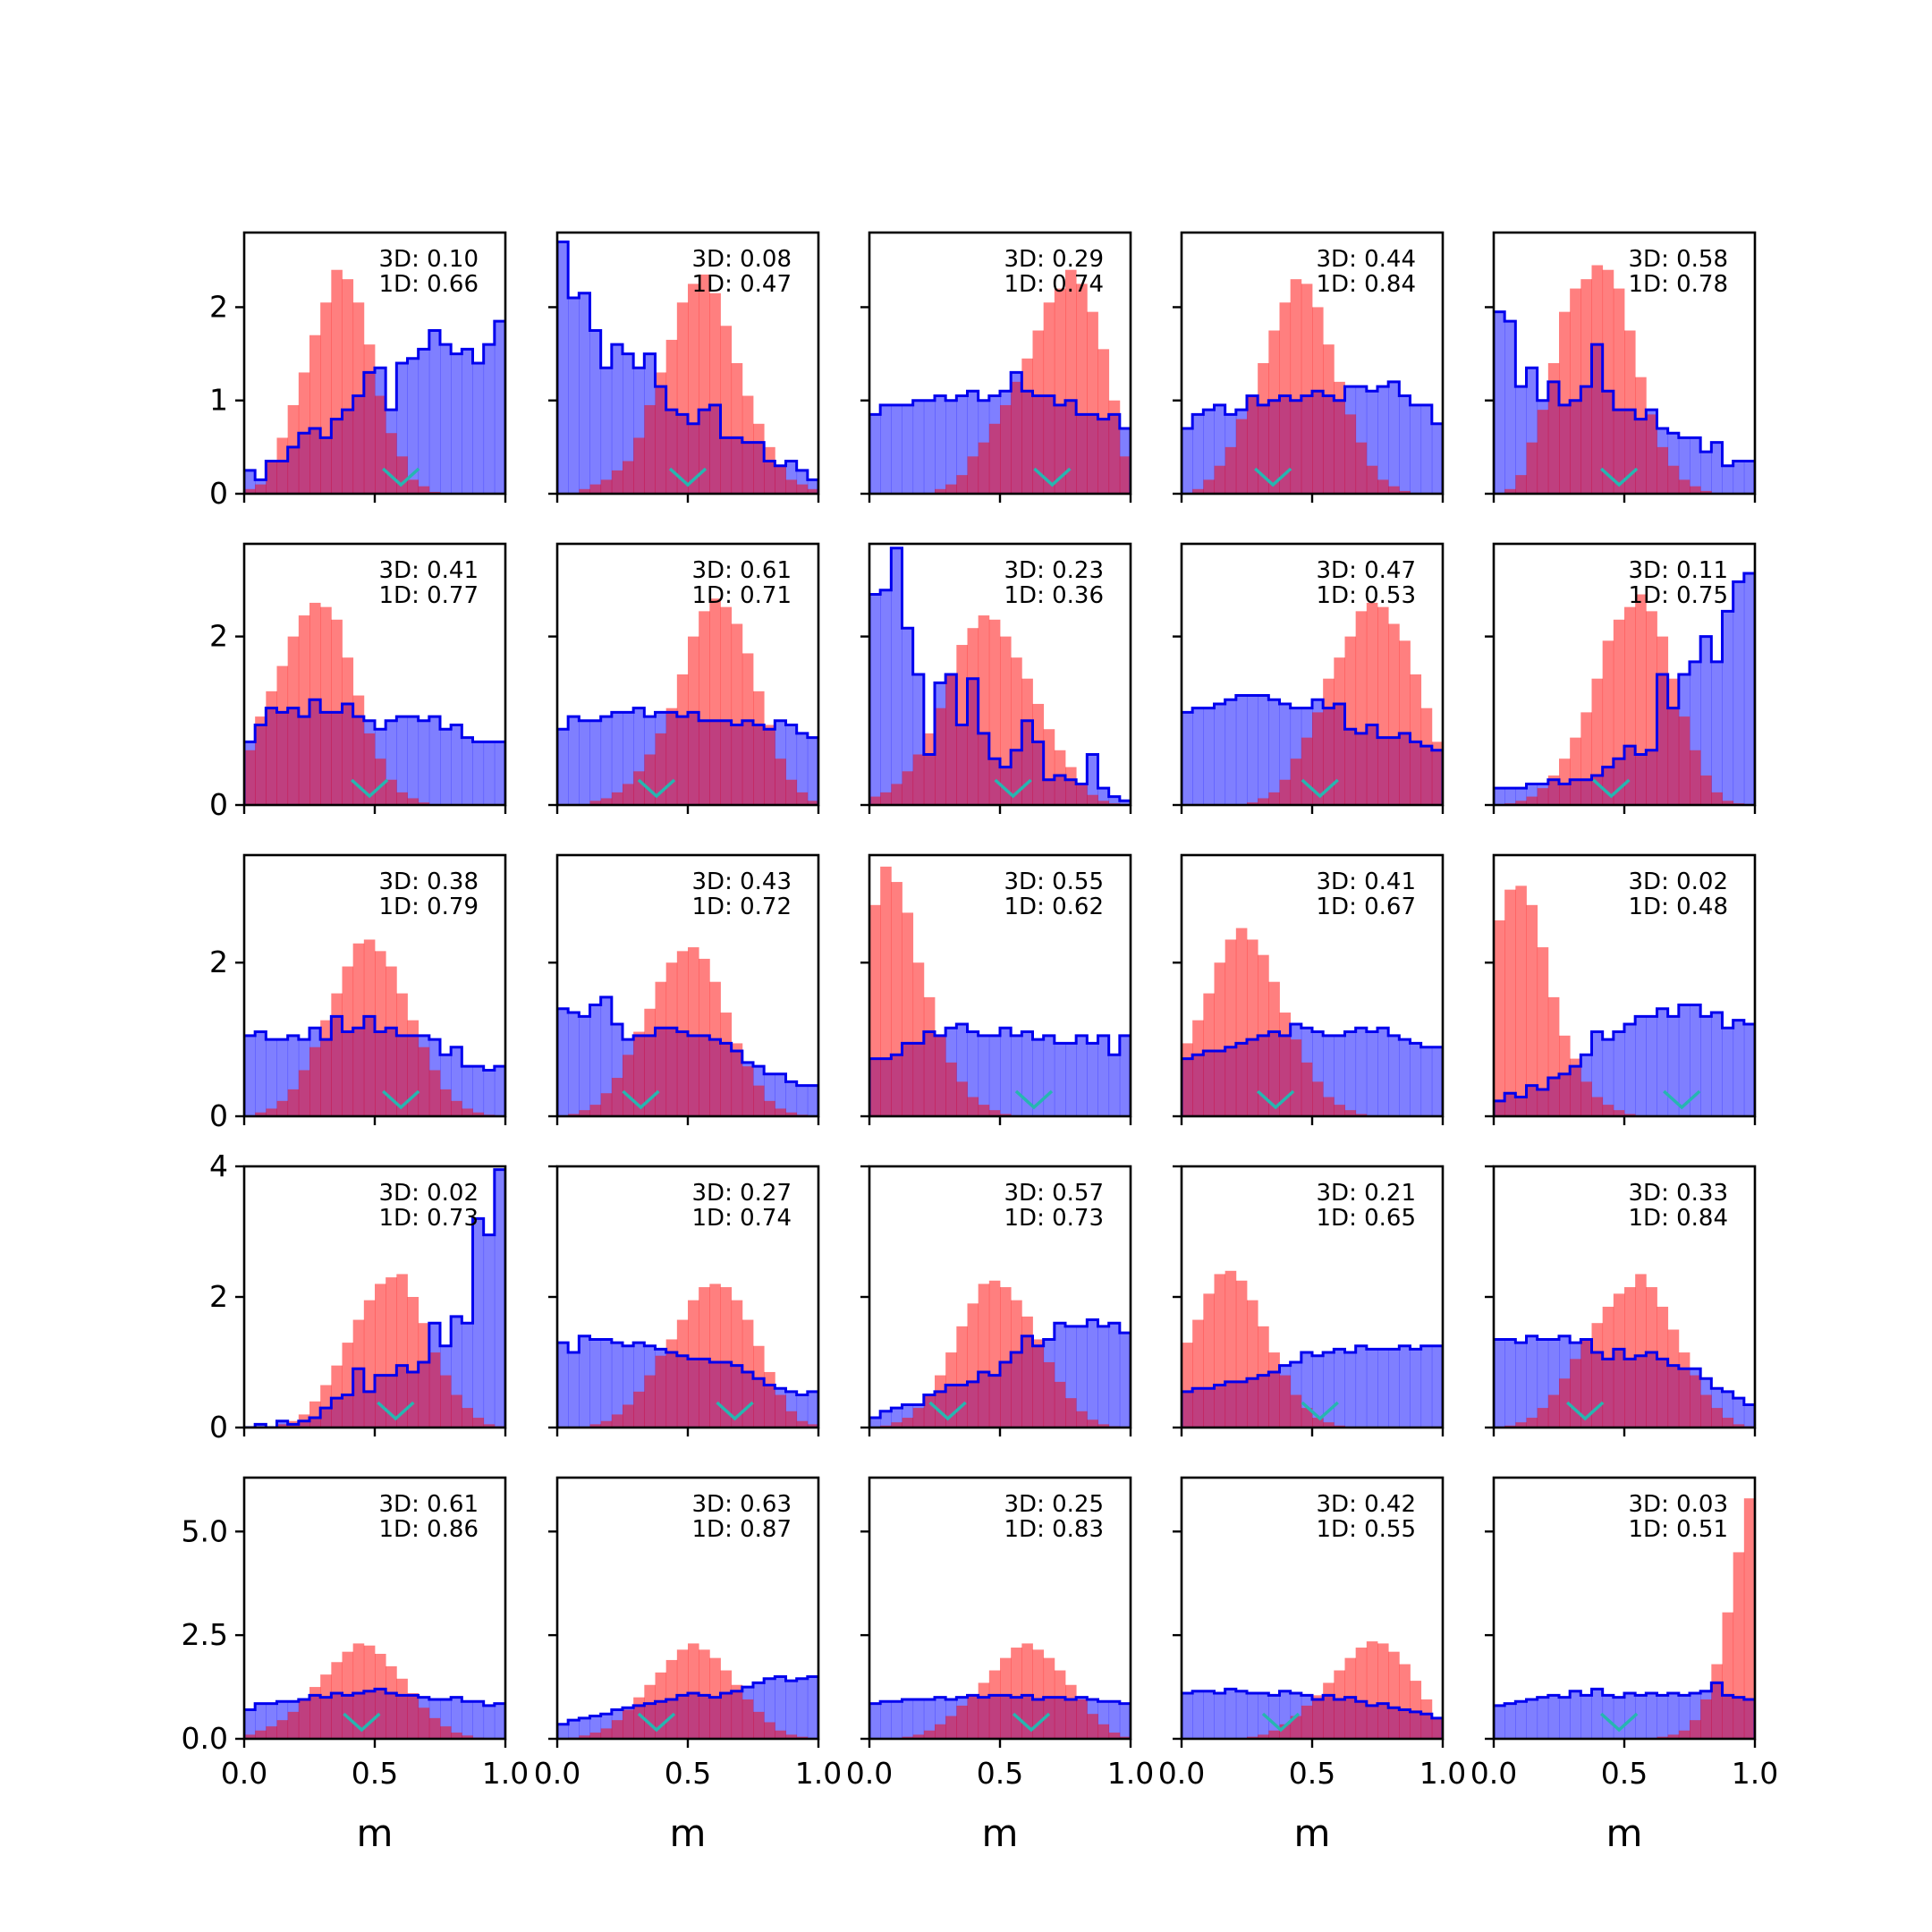 The width and height of the screenshot is (1932, 1932). I want to click on label-1d: 1D: 0.72, so click(742, 907).